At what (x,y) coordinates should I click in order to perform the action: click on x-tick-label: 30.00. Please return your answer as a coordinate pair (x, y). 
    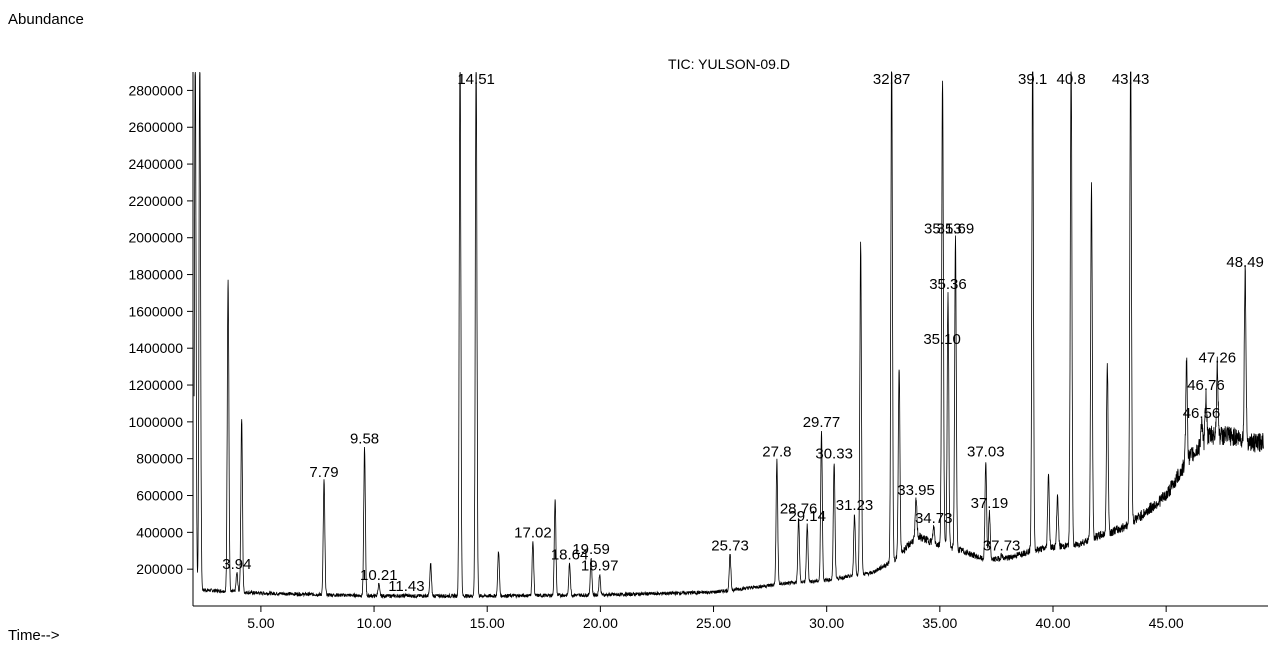
    Looking at the image, I should click on (826, 623).